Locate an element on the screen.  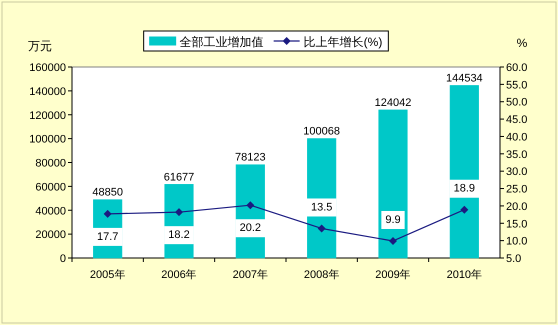
x-tick-label: 2010年 is located at coordinates (464, 275).